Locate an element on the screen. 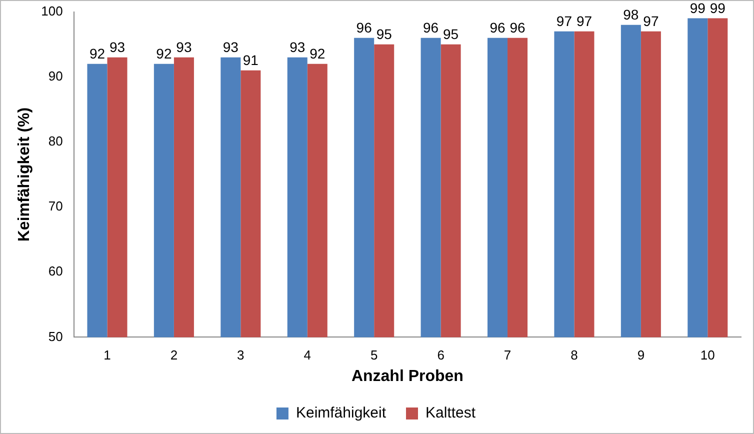 The height and width of the screenshot is (434, 754). y-tick-label: 60 is located at coordinates (55, 271).